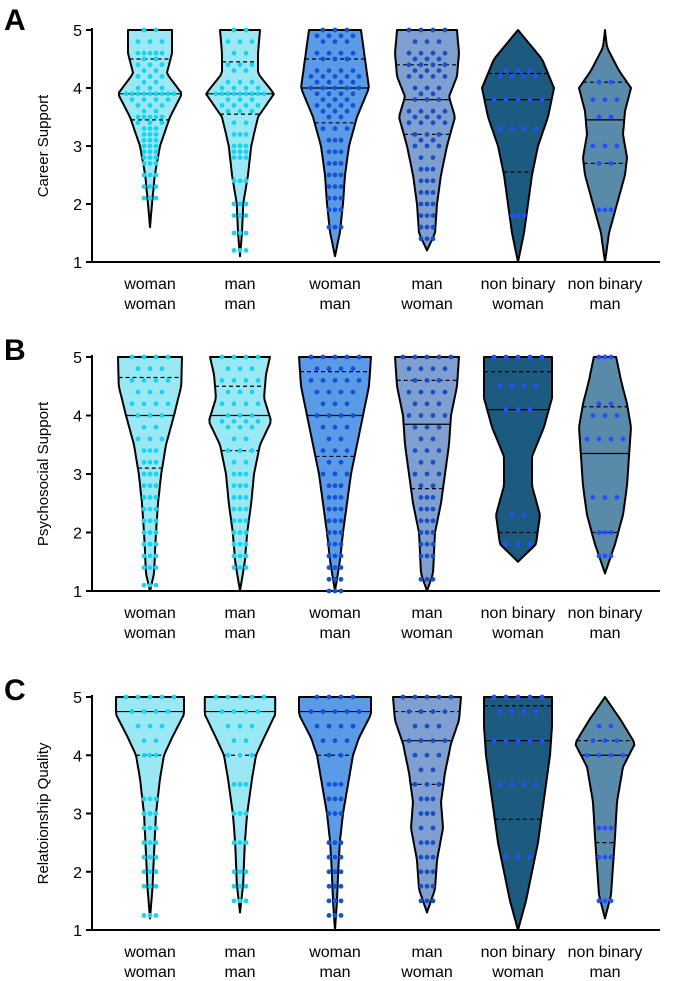 The height and width of the screenshot is (981, 675). What do you see at coordinates (605, 808) in the screenshot?
I see `violin-body` at bounding box center [605, 808].